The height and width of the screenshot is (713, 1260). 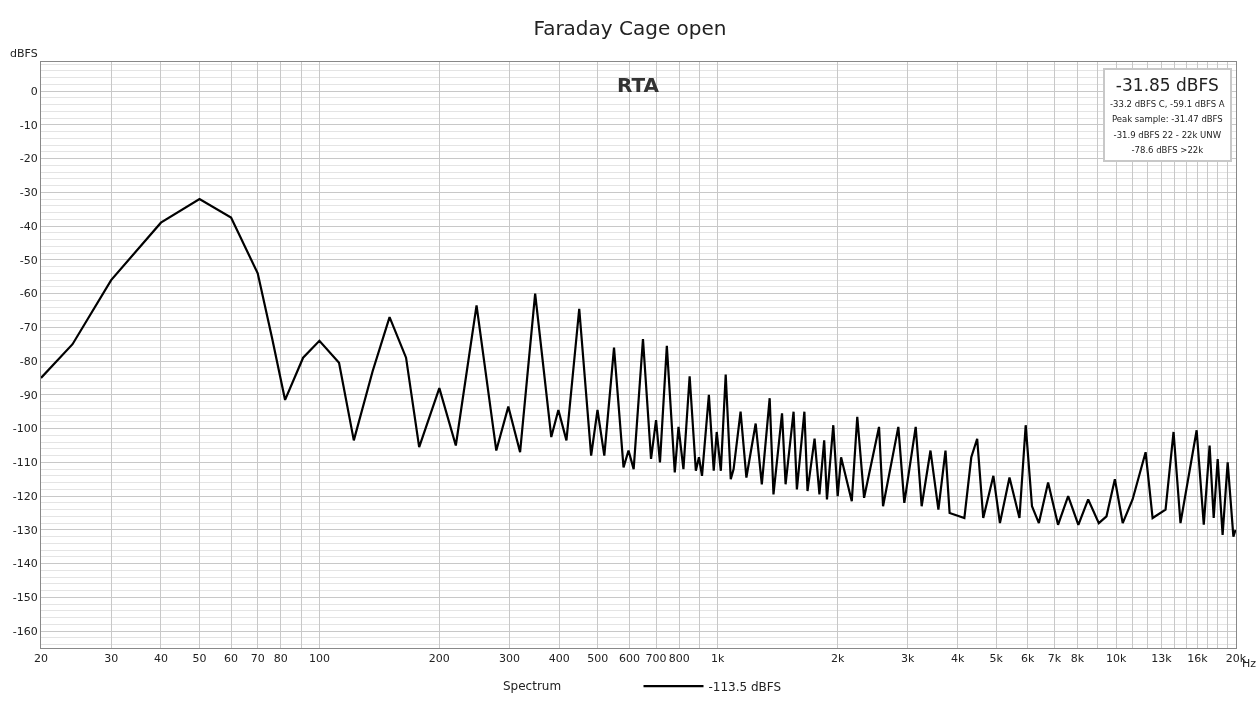 I want to click on x-tick-label: 20, so click(x=41, y=659).